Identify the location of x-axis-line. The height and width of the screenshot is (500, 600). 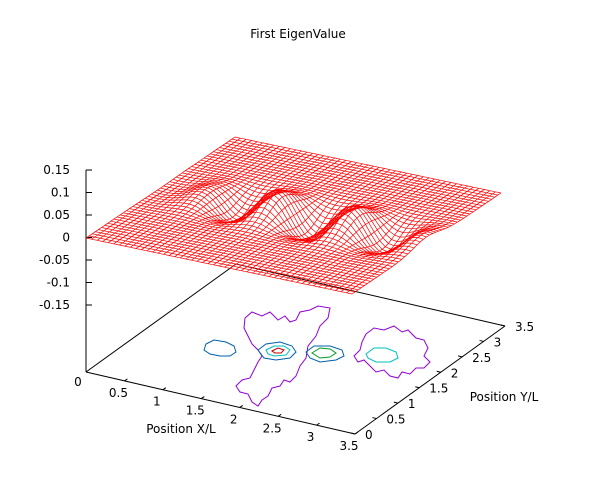
(220, 403).